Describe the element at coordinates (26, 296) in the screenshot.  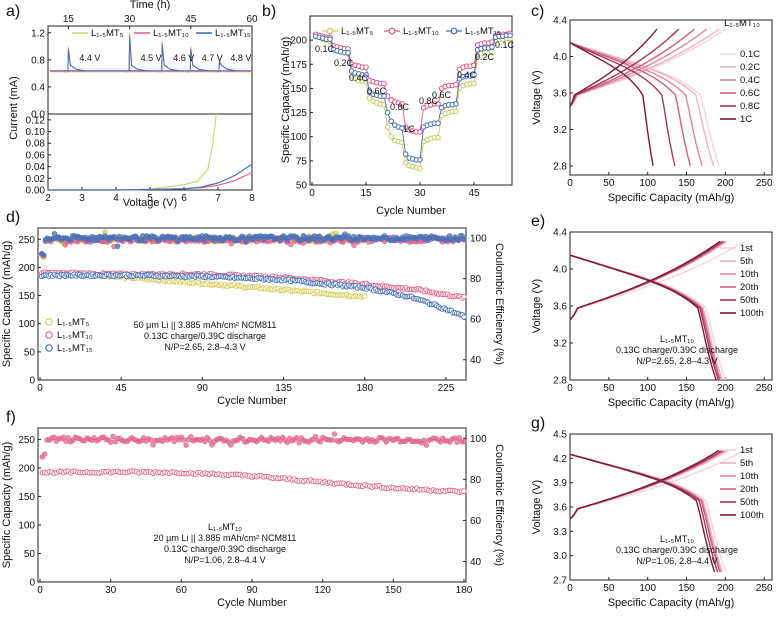
I see `y-tick-label-d: 150` at that location.